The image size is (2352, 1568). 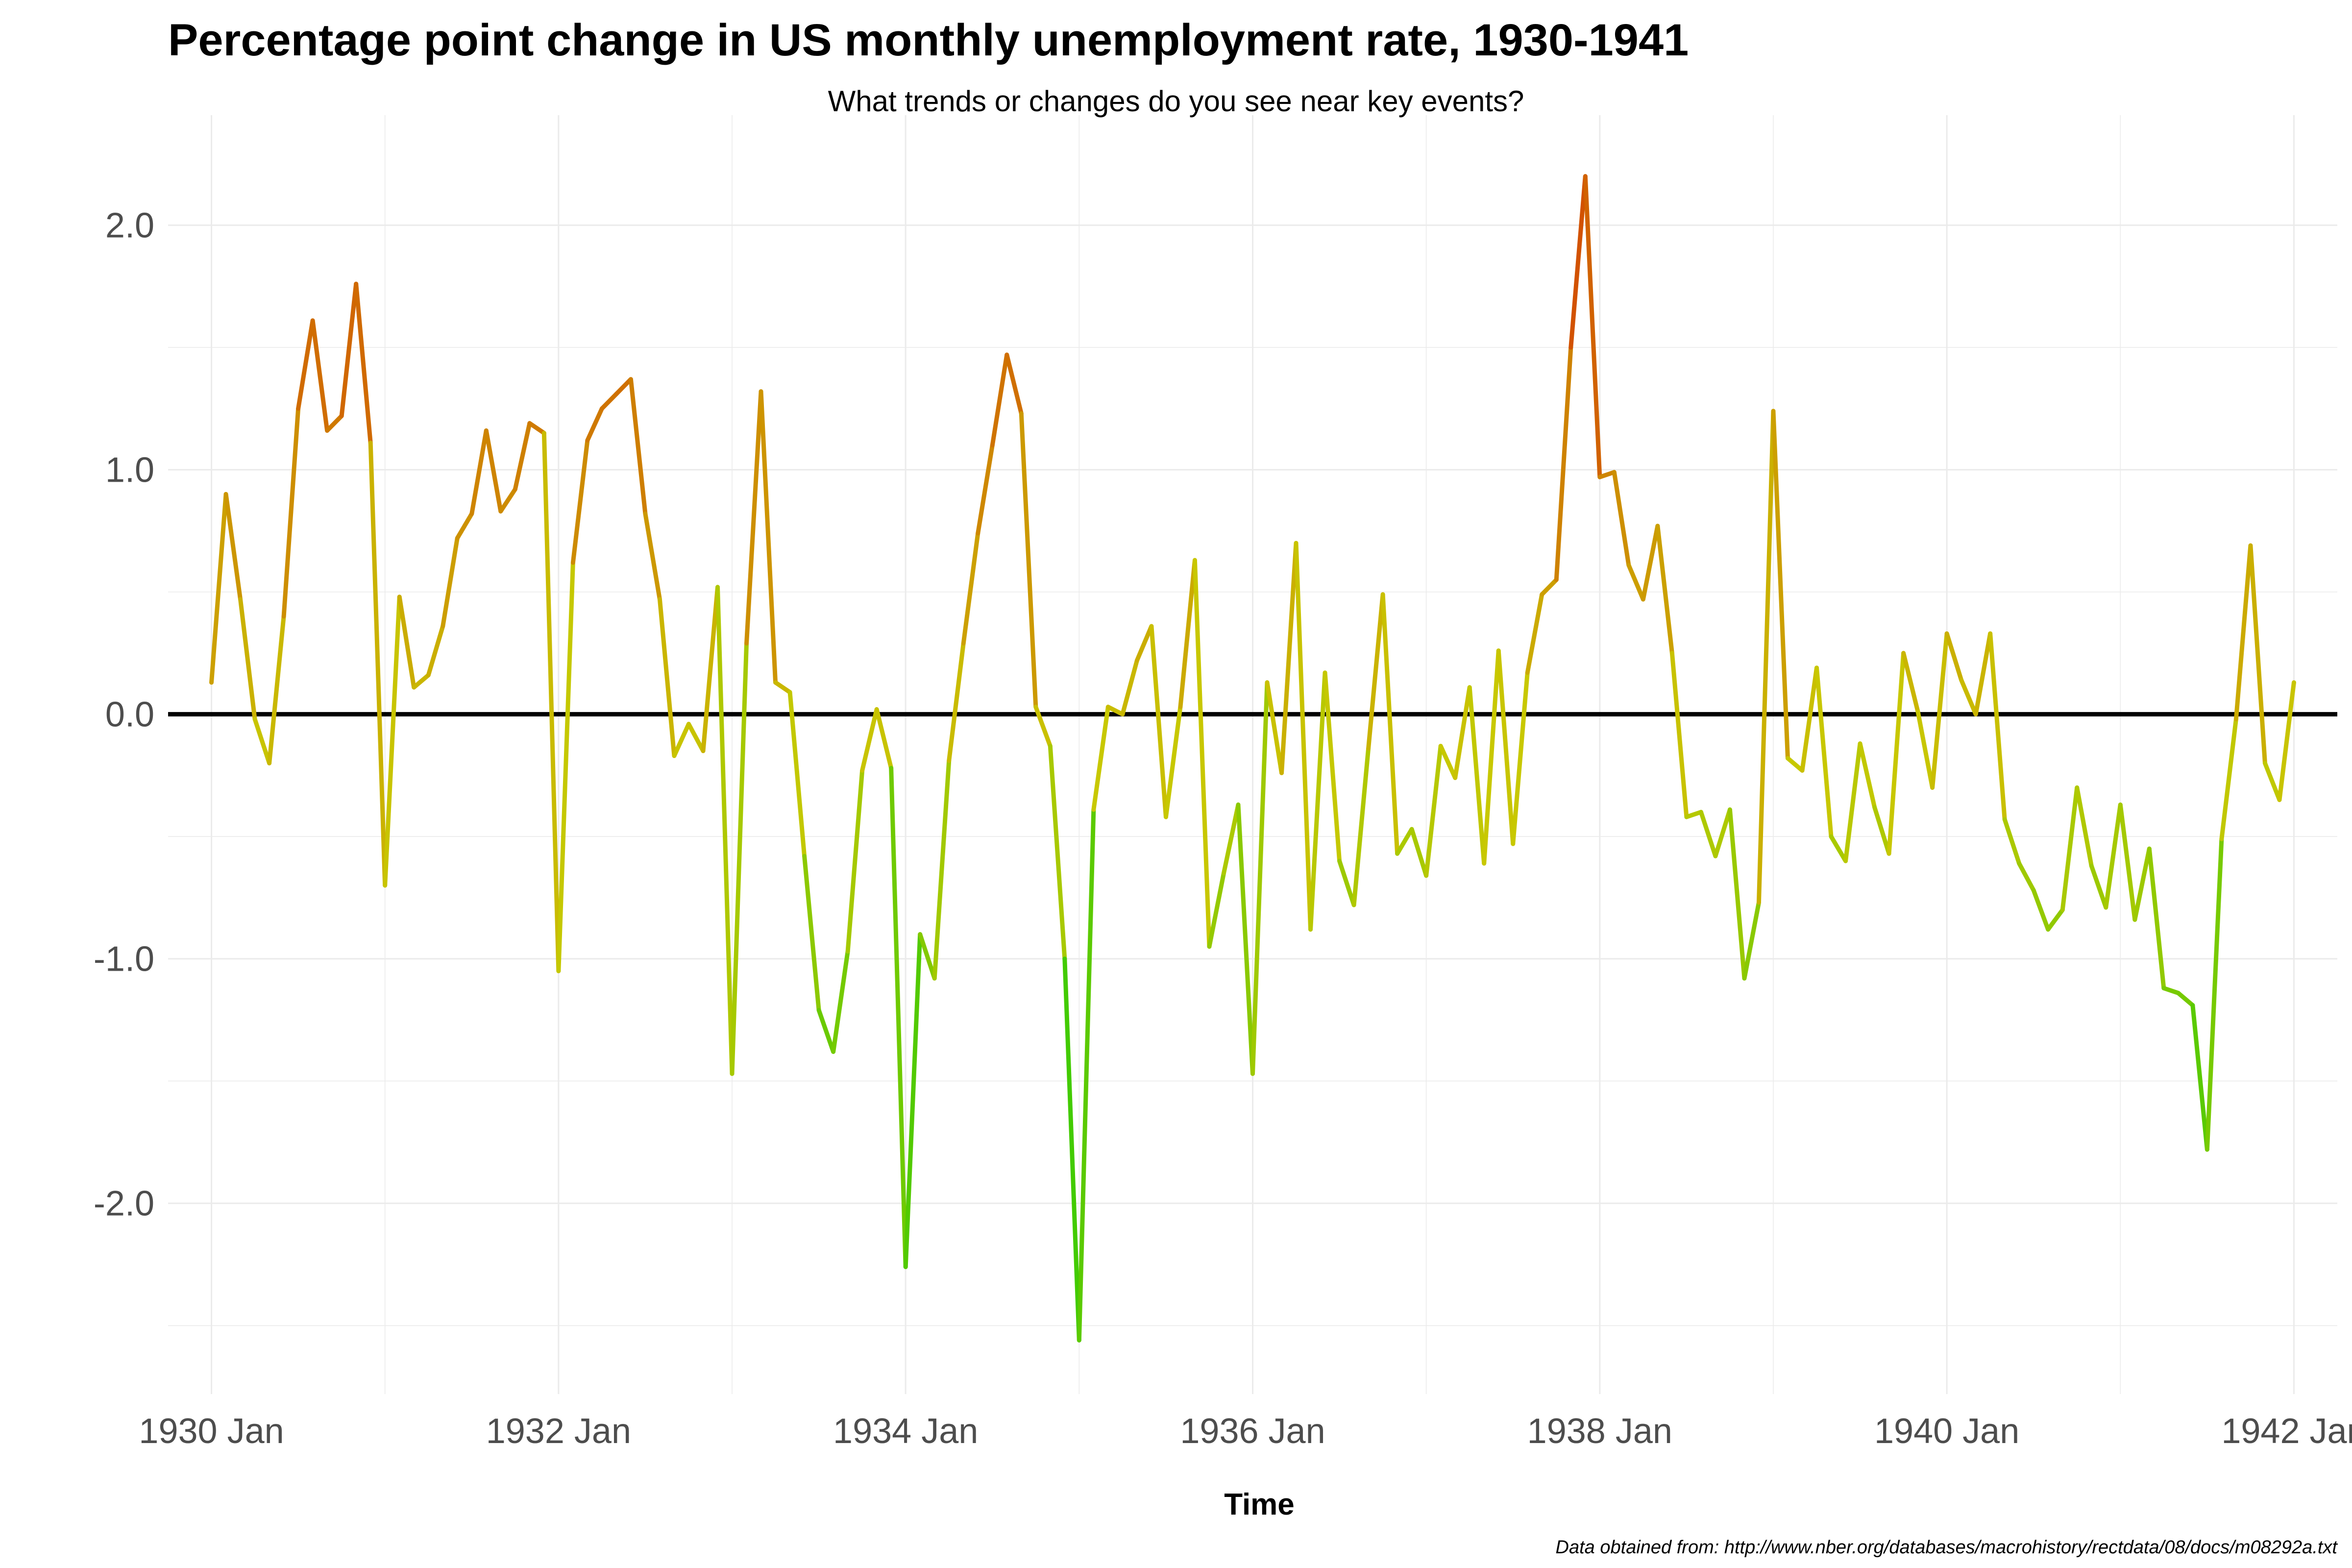 I want to click on y-tick-label: -2.0, so click(x=124, y=1204).